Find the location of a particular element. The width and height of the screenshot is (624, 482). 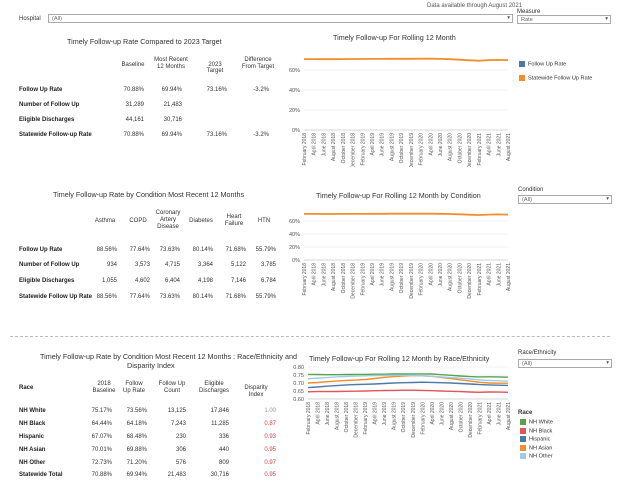

x-tick-label: February 2020 is located at coordinates (422, 279).